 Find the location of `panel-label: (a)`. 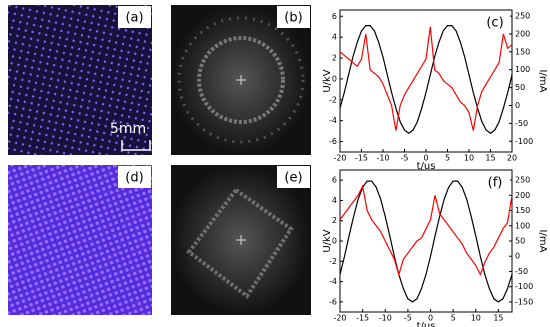

panel-label: (a) is located at coordinates (134, 18).